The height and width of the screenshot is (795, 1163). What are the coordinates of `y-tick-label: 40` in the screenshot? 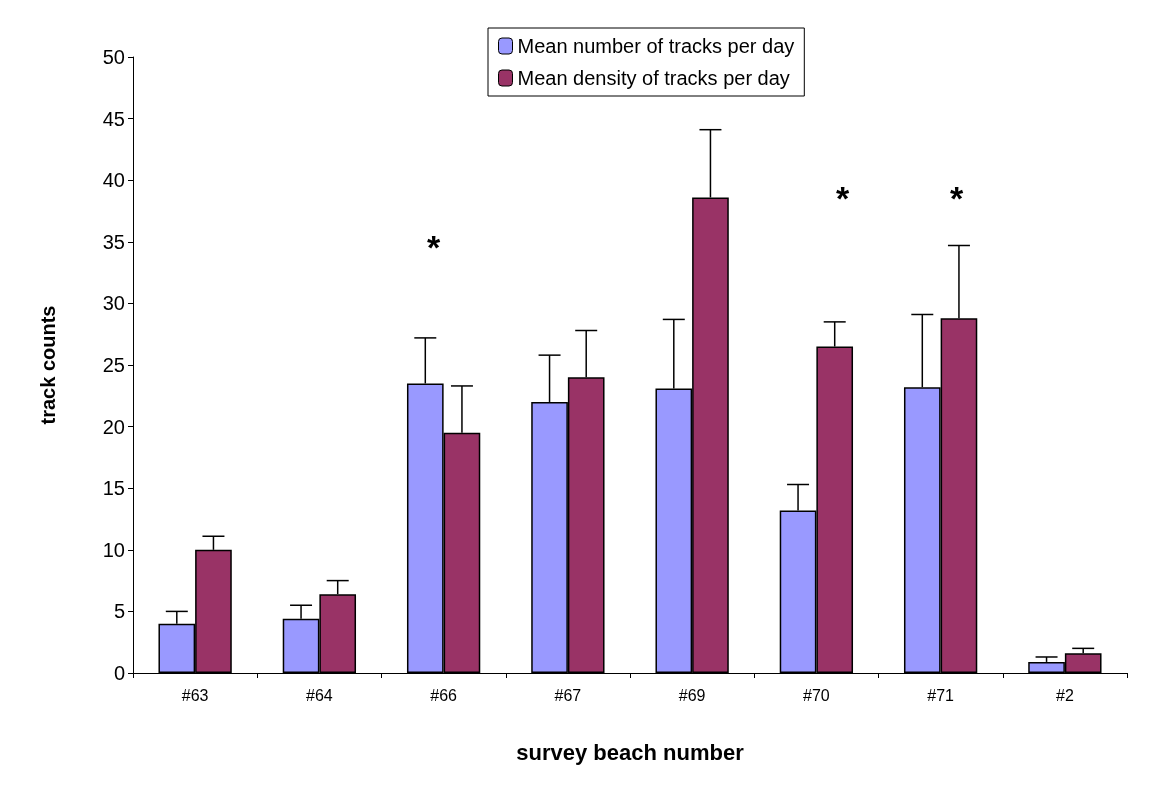 It's located at (113, 180).